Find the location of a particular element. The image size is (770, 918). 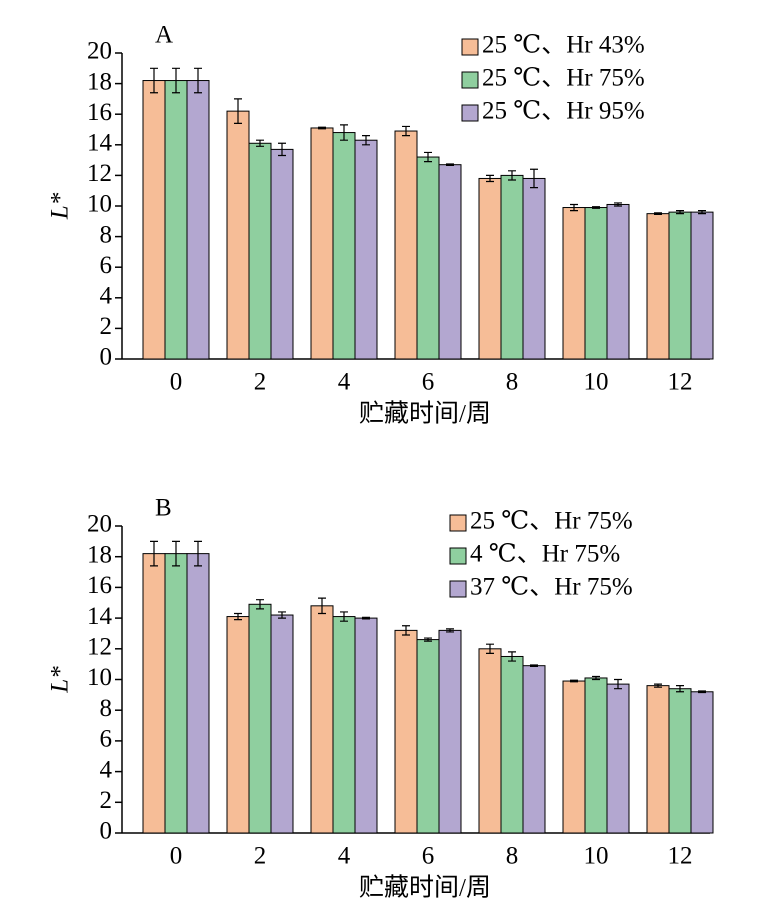

legend-label: 37 ℃、Hr 75% is located at coordinates (551, 587).